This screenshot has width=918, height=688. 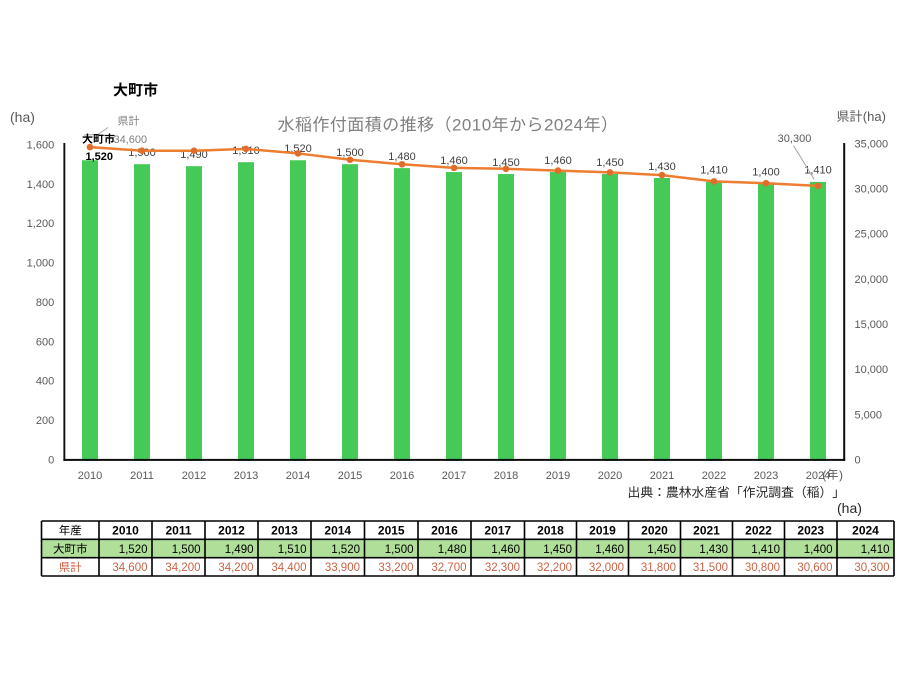 I want to click on svg-text: 25,000, so click(x=872, y=235).